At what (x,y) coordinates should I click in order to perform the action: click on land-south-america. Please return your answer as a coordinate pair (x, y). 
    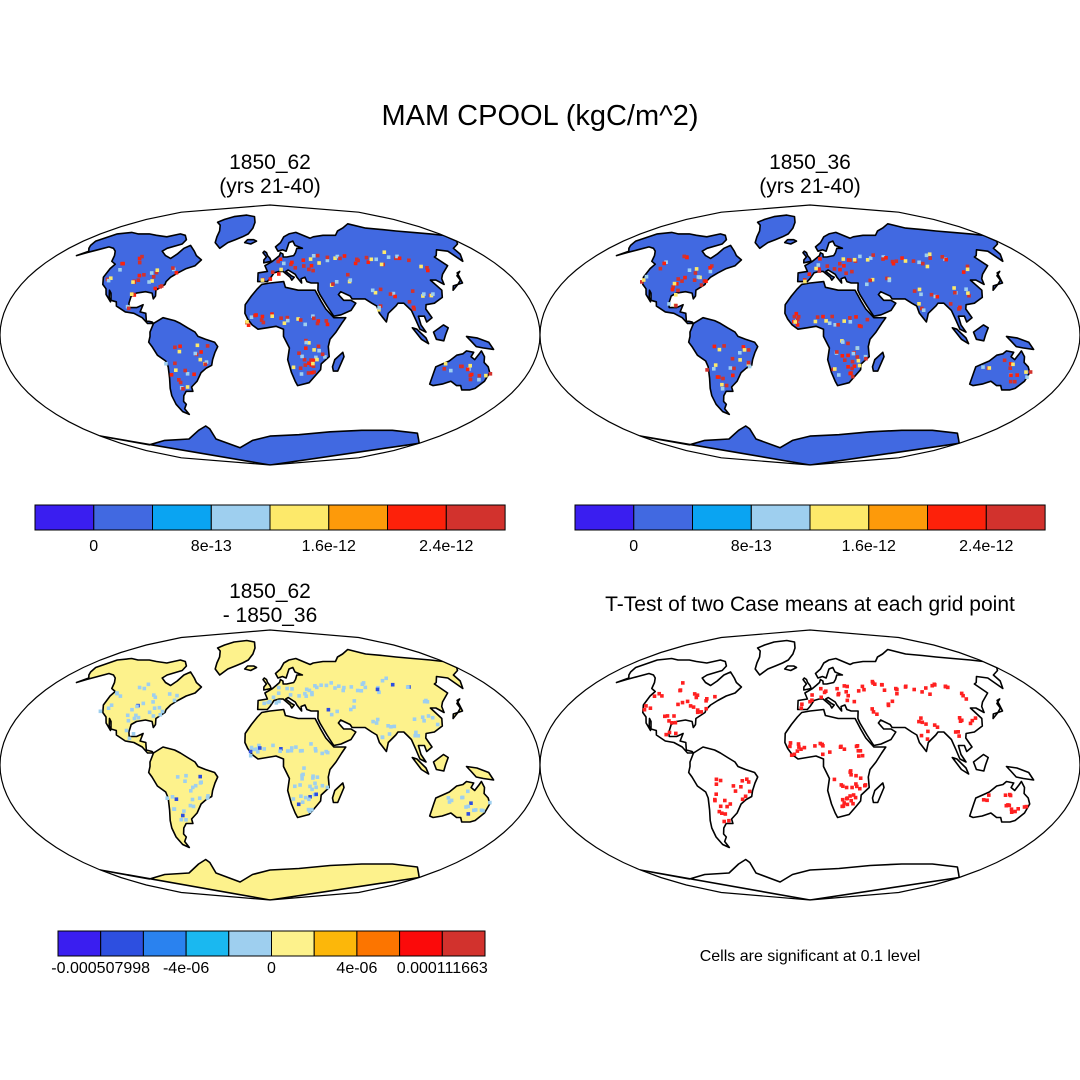
    Looking at the image, I should click on (723, 366).